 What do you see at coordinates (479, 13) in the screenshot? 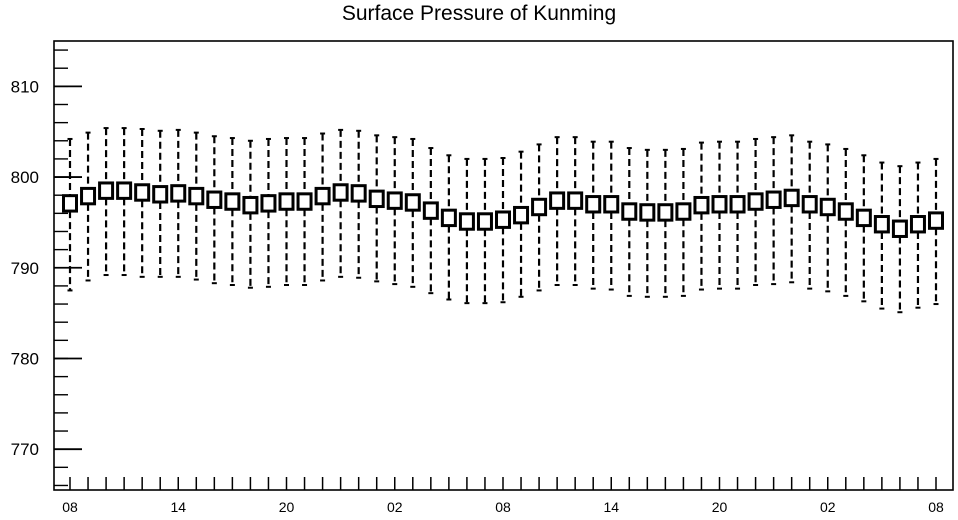
I see `chart-title: Surface Pressure of Kunming` at bounding box center [479, 13].